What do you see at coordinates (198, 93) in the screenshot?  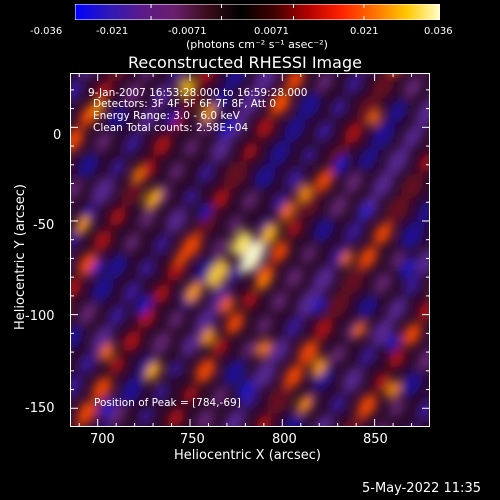 I see `time-range-annotation: 9-Jan-2007 16:53:28.000 to 16:59:28.000` at bounding box center [198, 93].